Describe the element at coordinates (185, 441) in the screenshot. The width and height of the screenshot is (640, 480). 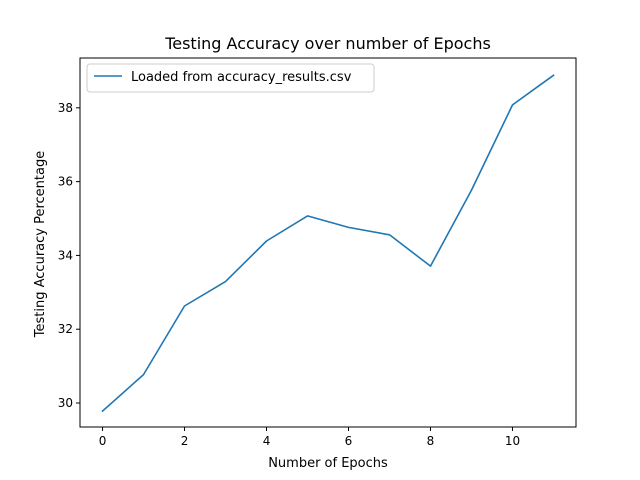
I see `x-tick-label: 2` at that location.